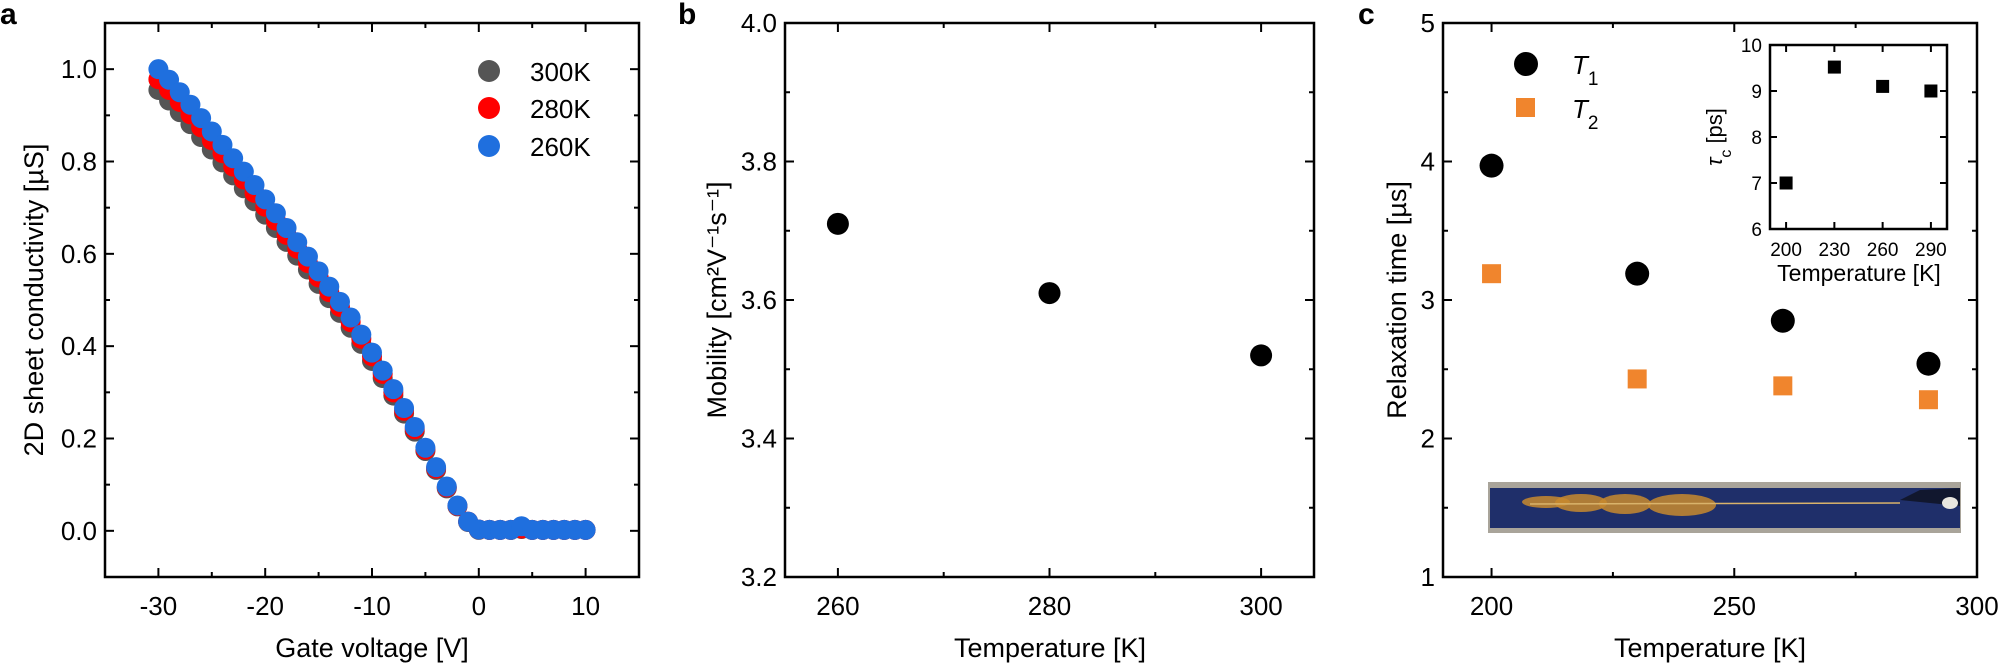  I want to click on panel-label-a: a, so click(8, 15).